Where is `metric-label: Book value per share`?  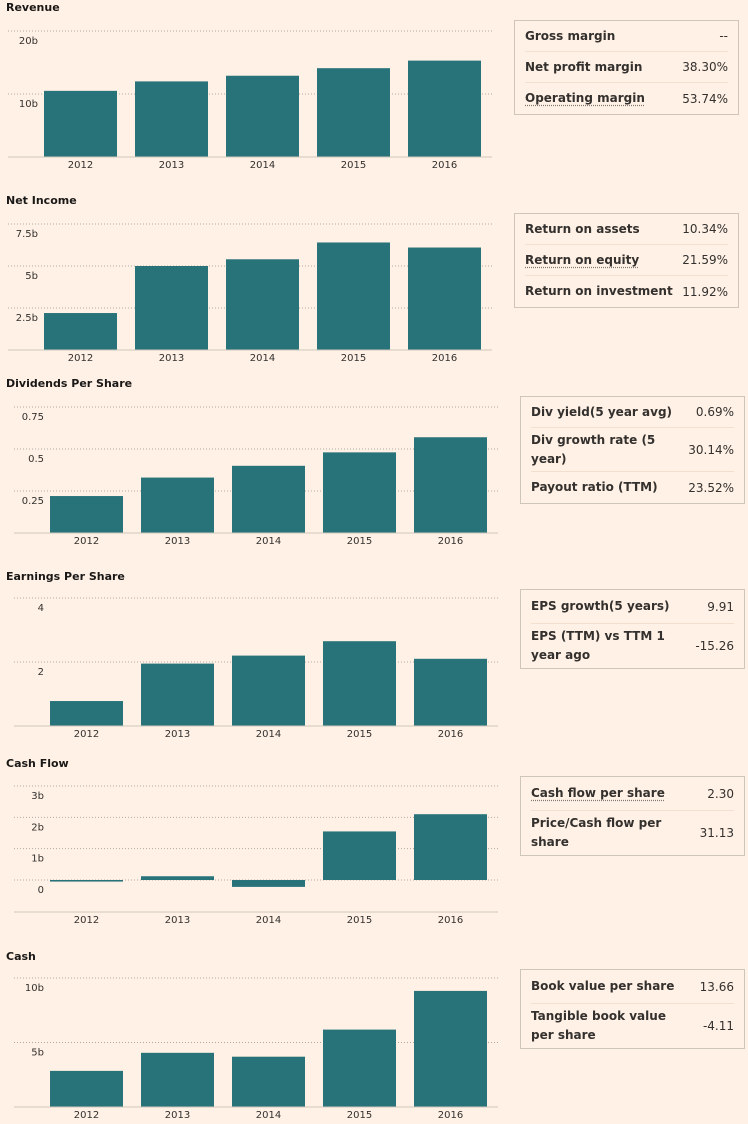
metric-label: Book value per share is located at coordinates (603, 986).